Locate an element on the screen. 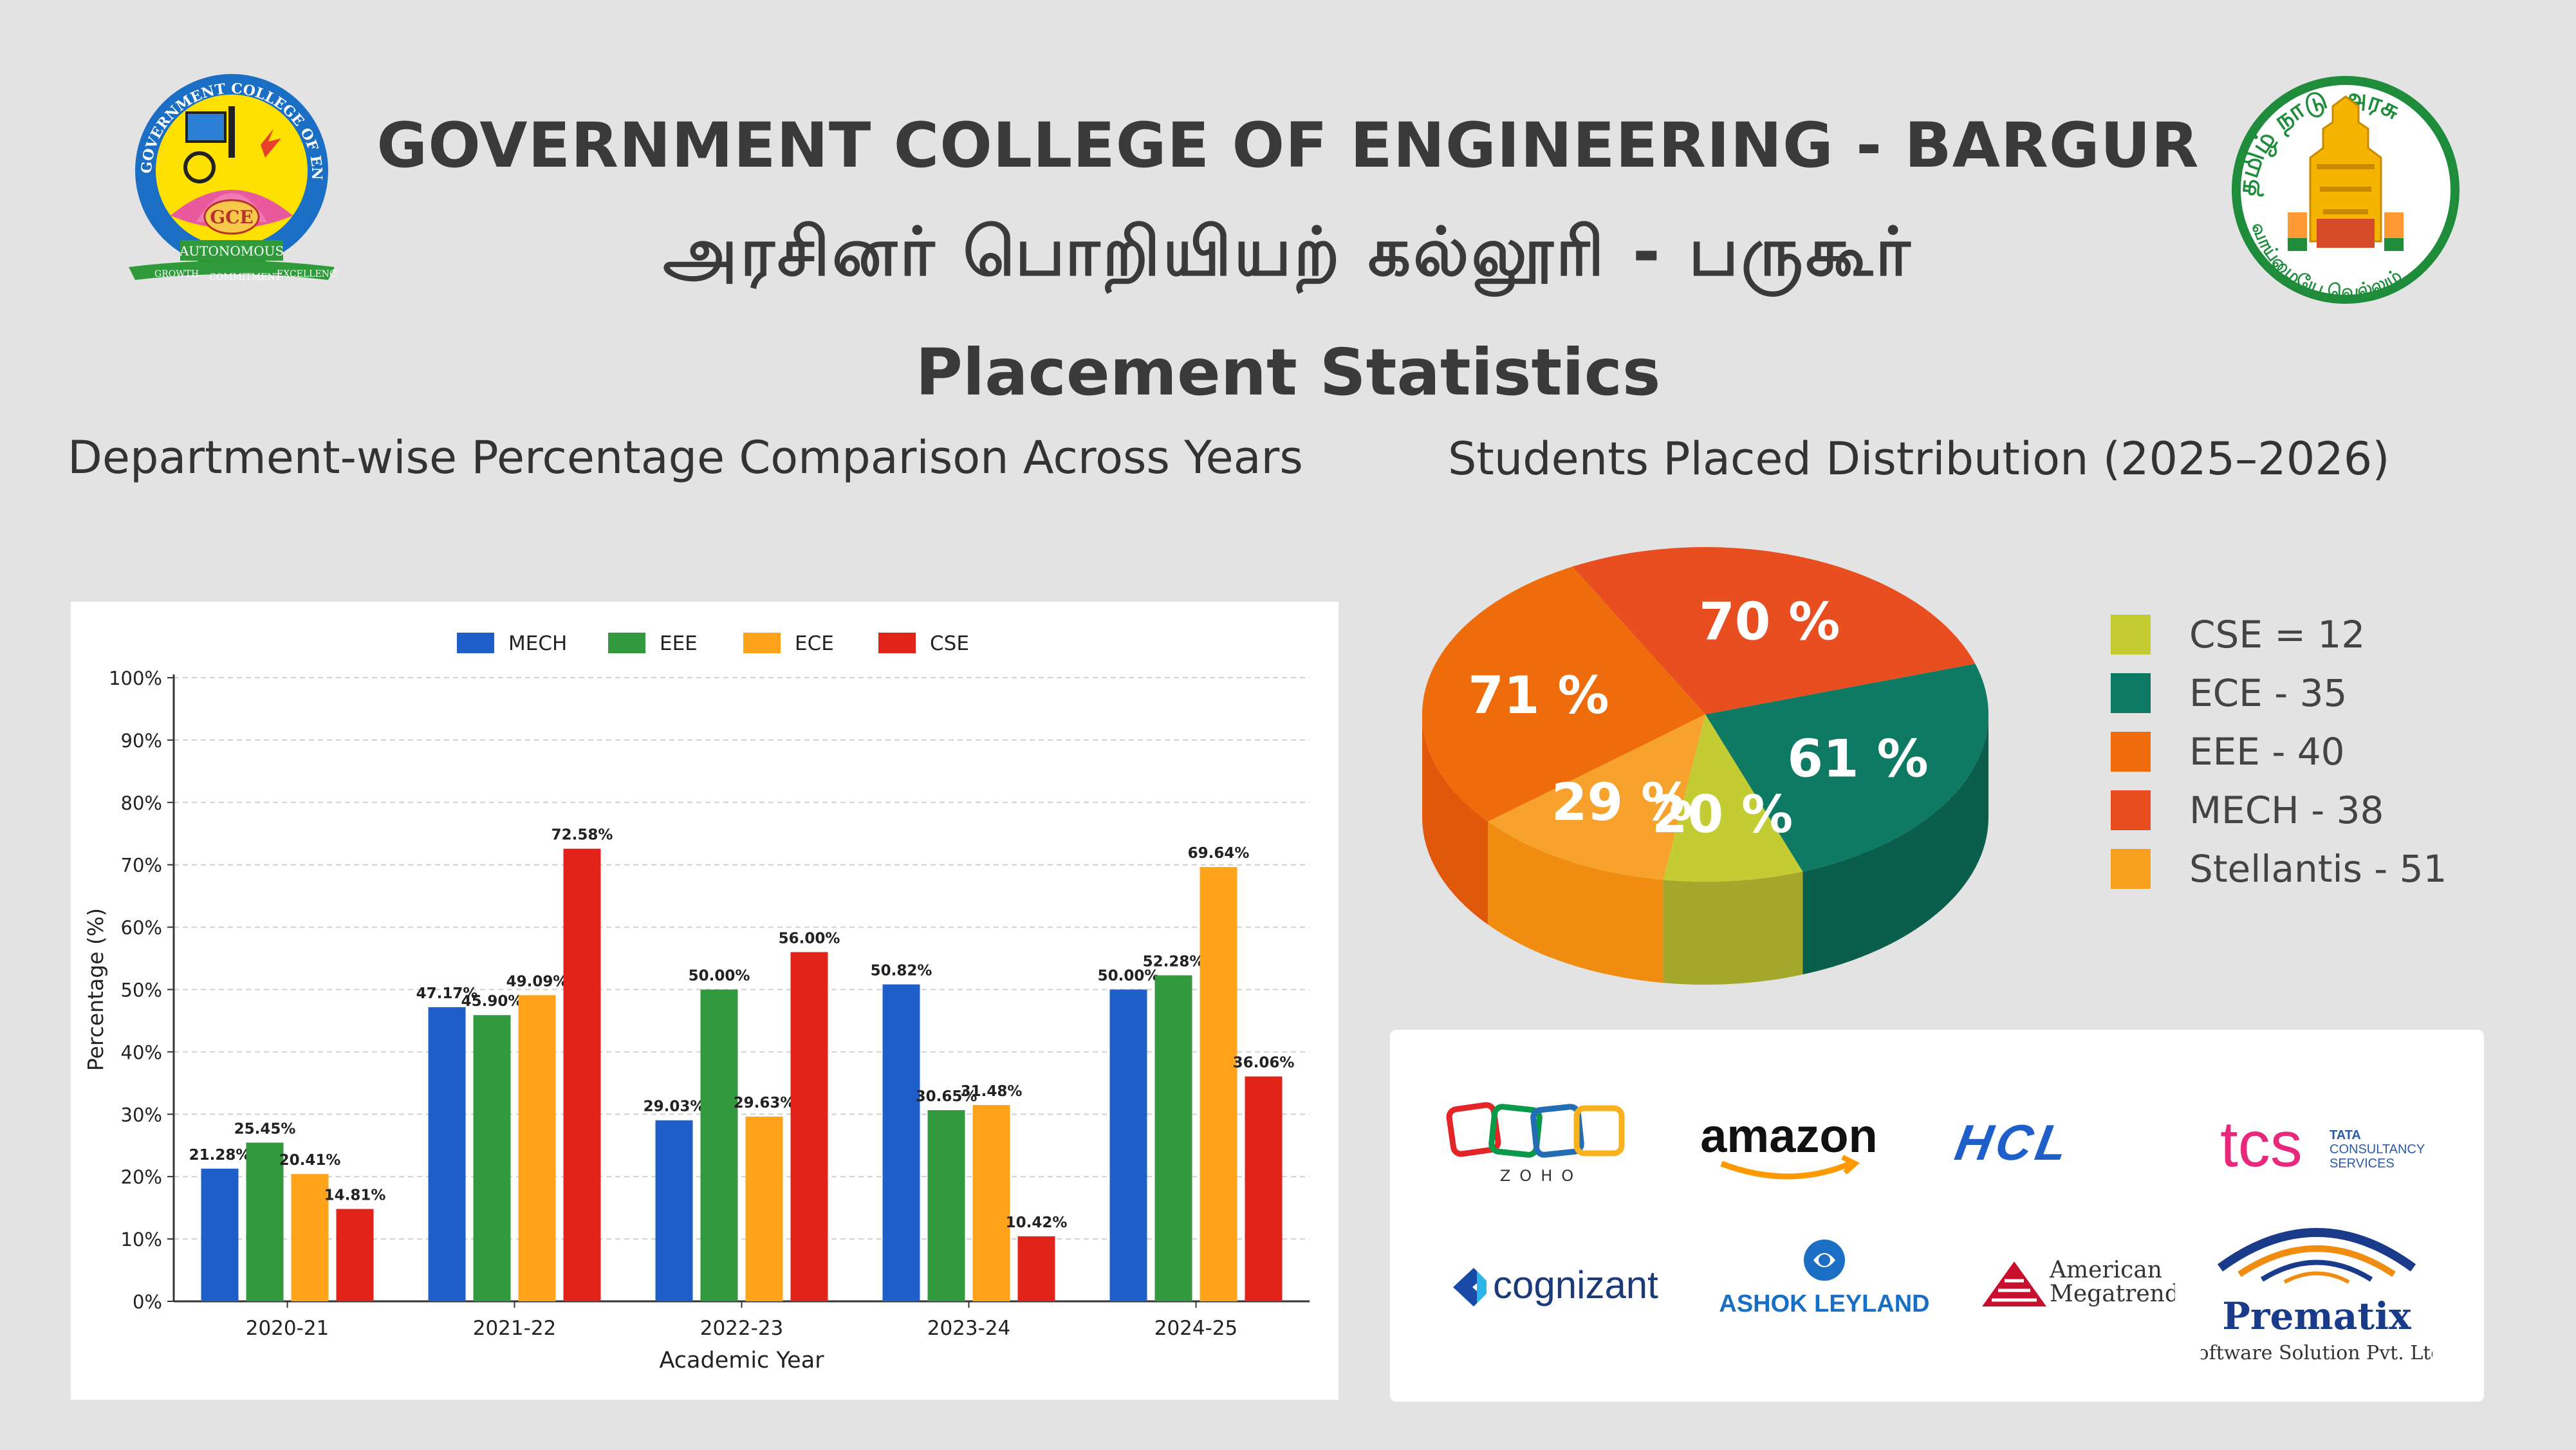  x-tick-label: 2021-22 is located at coordinates (515, 1328).